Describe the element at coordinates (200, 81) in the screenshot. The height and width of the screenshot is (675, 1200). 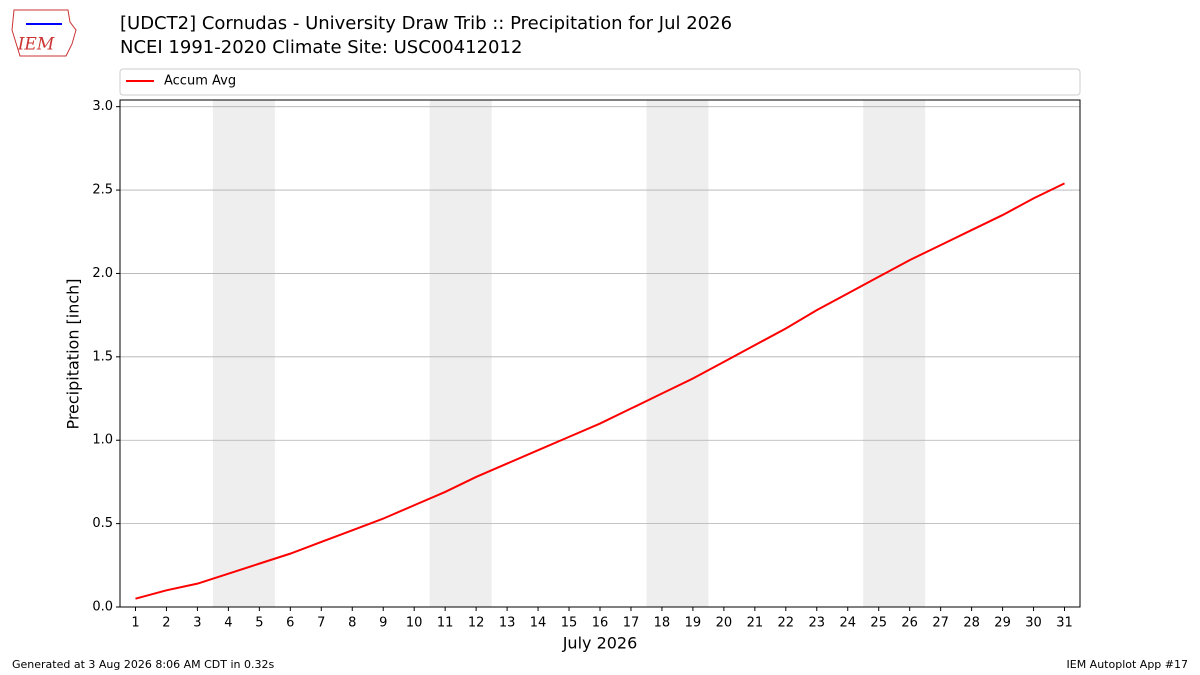
I see `legend-label: Accum Avg` at that location.